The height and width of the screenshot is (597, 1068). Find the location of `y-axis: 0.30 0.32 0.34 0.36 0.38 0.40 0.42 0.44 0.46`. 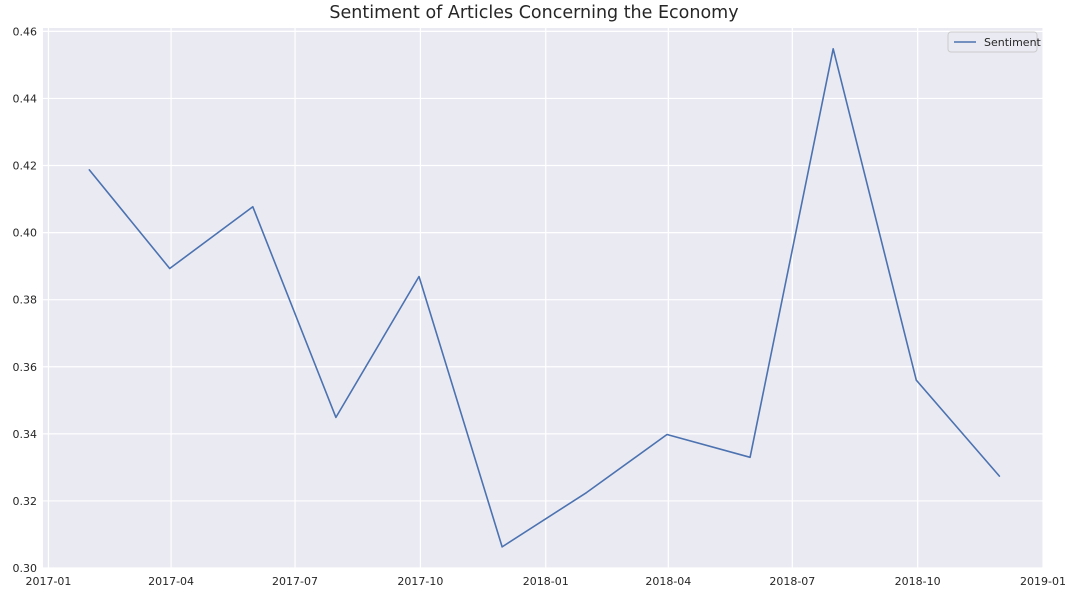

y-axis: 0.30 0.32 0.34 0.36 0.38 0.40 0.42 0.44 0.46 is located at coordinates (25, 300).